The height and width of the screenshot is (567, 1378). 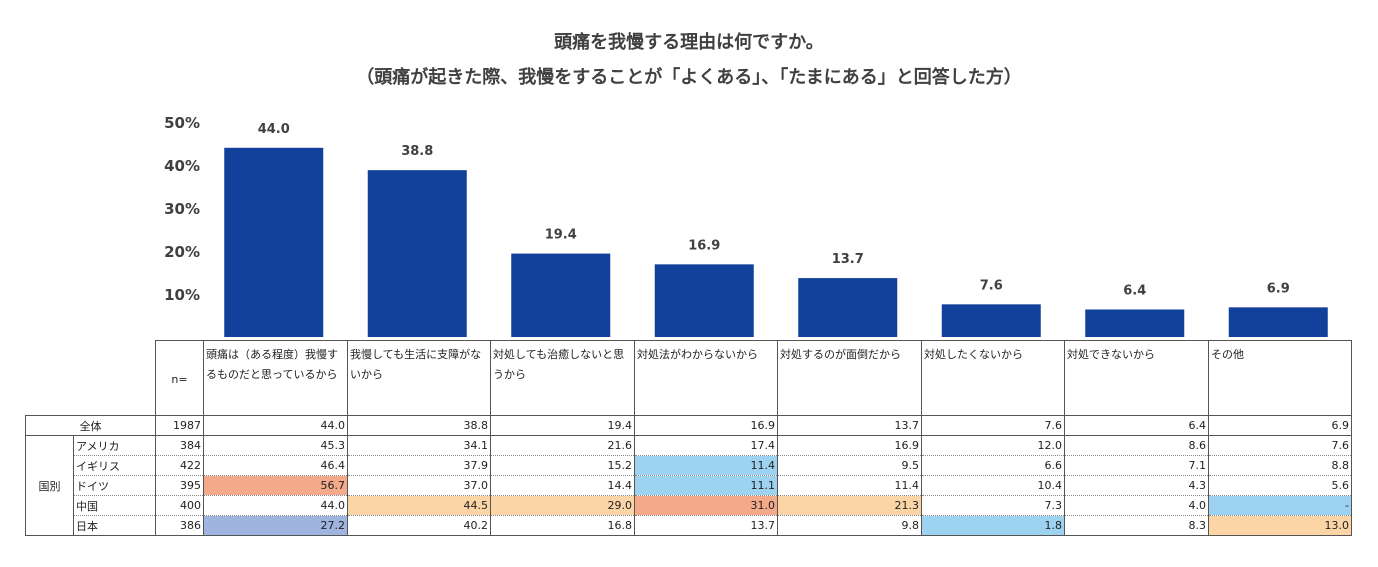 What do you see at coordinates (275, 485) in the screenshot?
I see `table-cell: 56.7` at bounding box center [275, 485].